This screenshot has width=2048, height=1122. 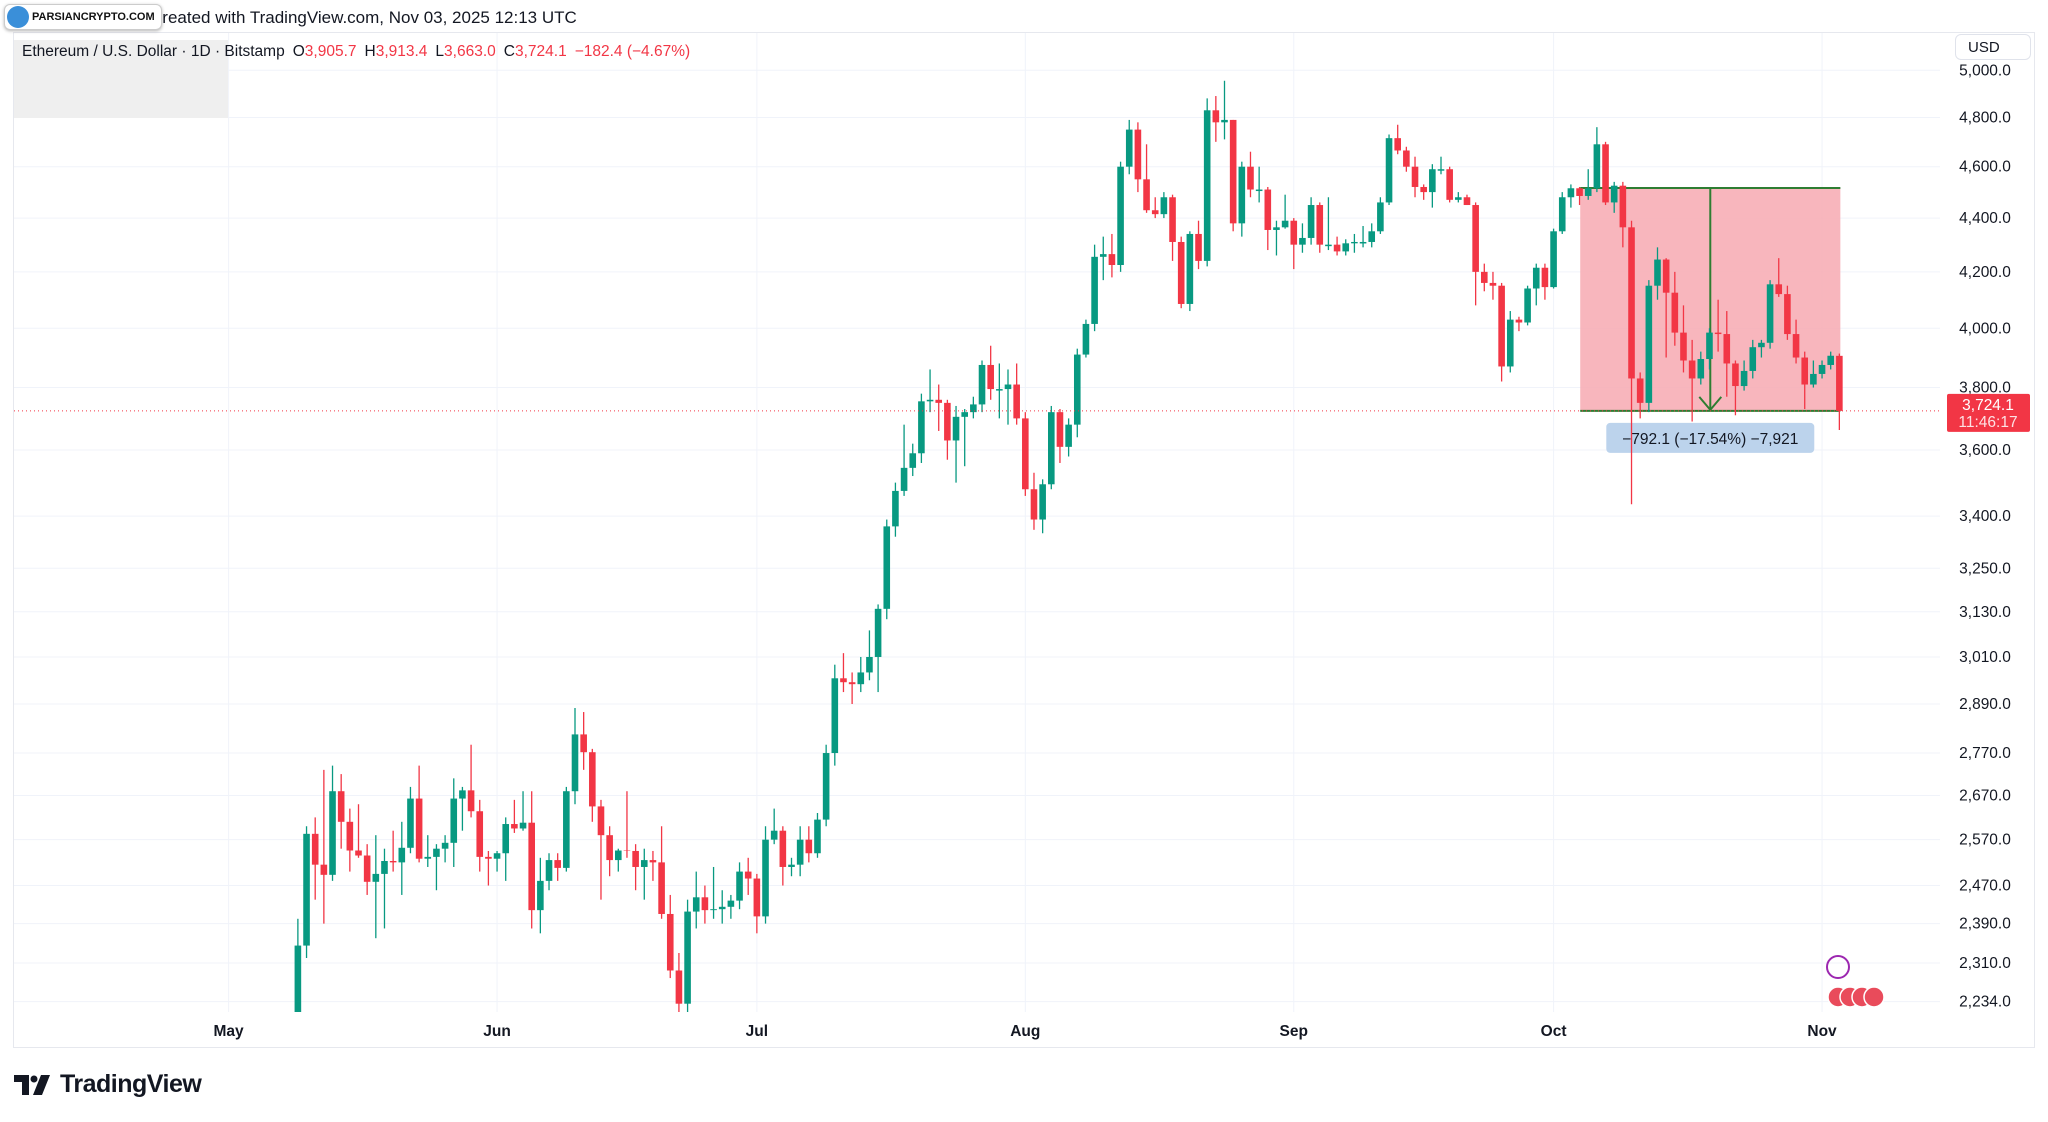 I want to click on price-tick-label: 2,890.0, so click(x=1985, y=704).